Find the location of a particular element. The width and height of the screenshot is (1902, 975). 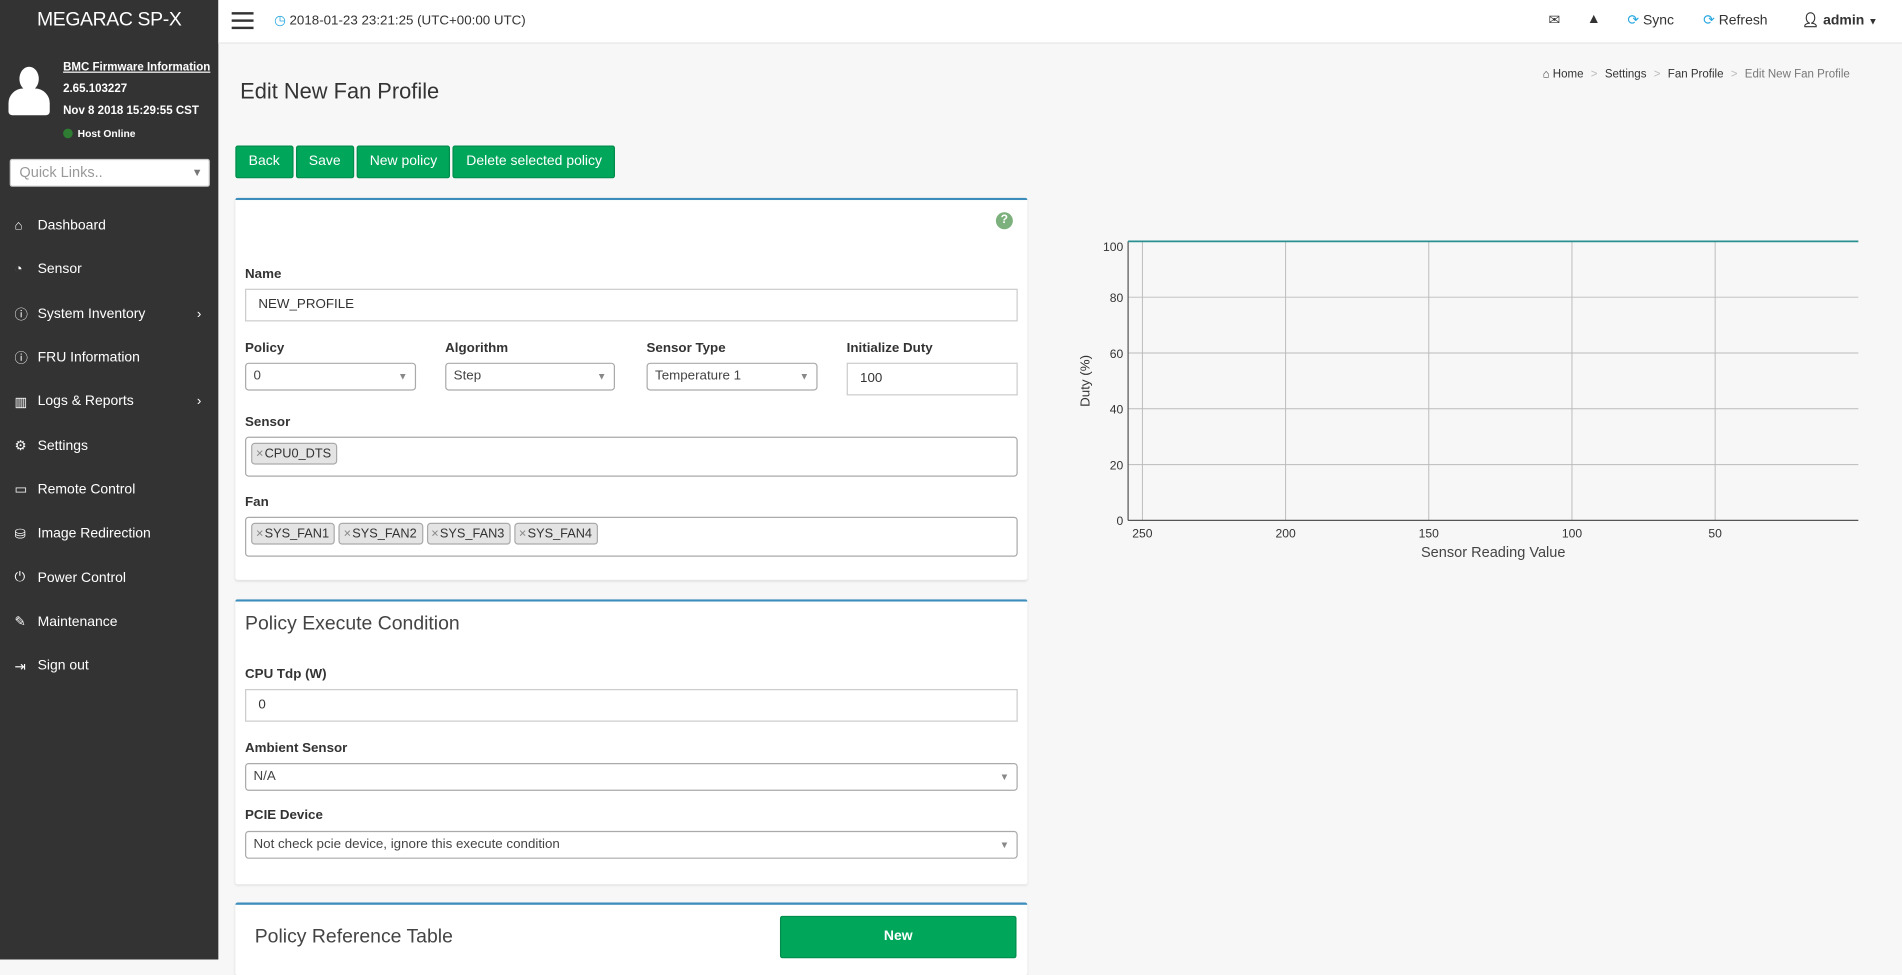

sidebar-item-remote-control: ▭ Remote Control is located at coordinates (109, 490).